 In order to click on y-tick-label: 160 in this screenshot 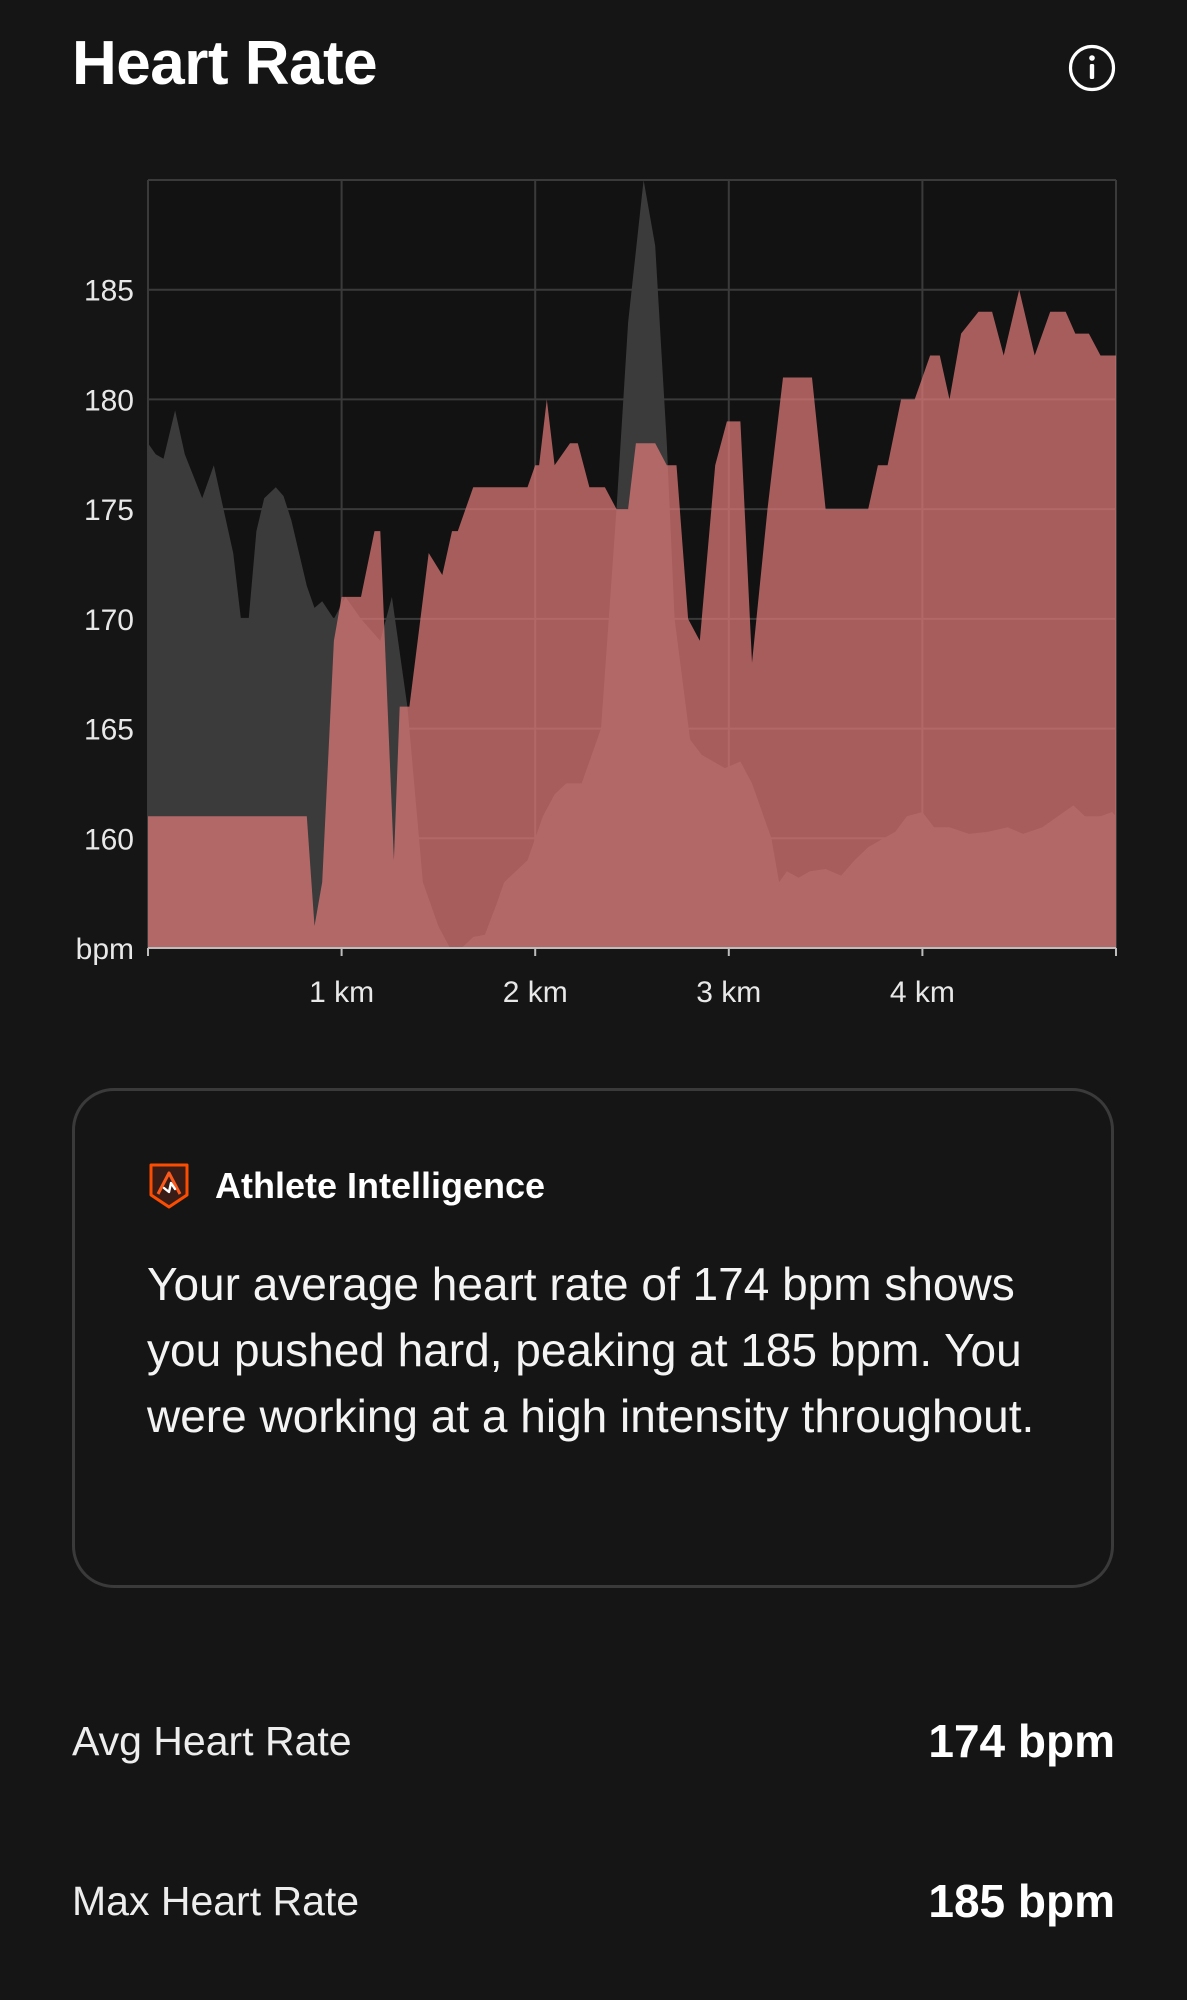, I will do `click(109, 839)`.